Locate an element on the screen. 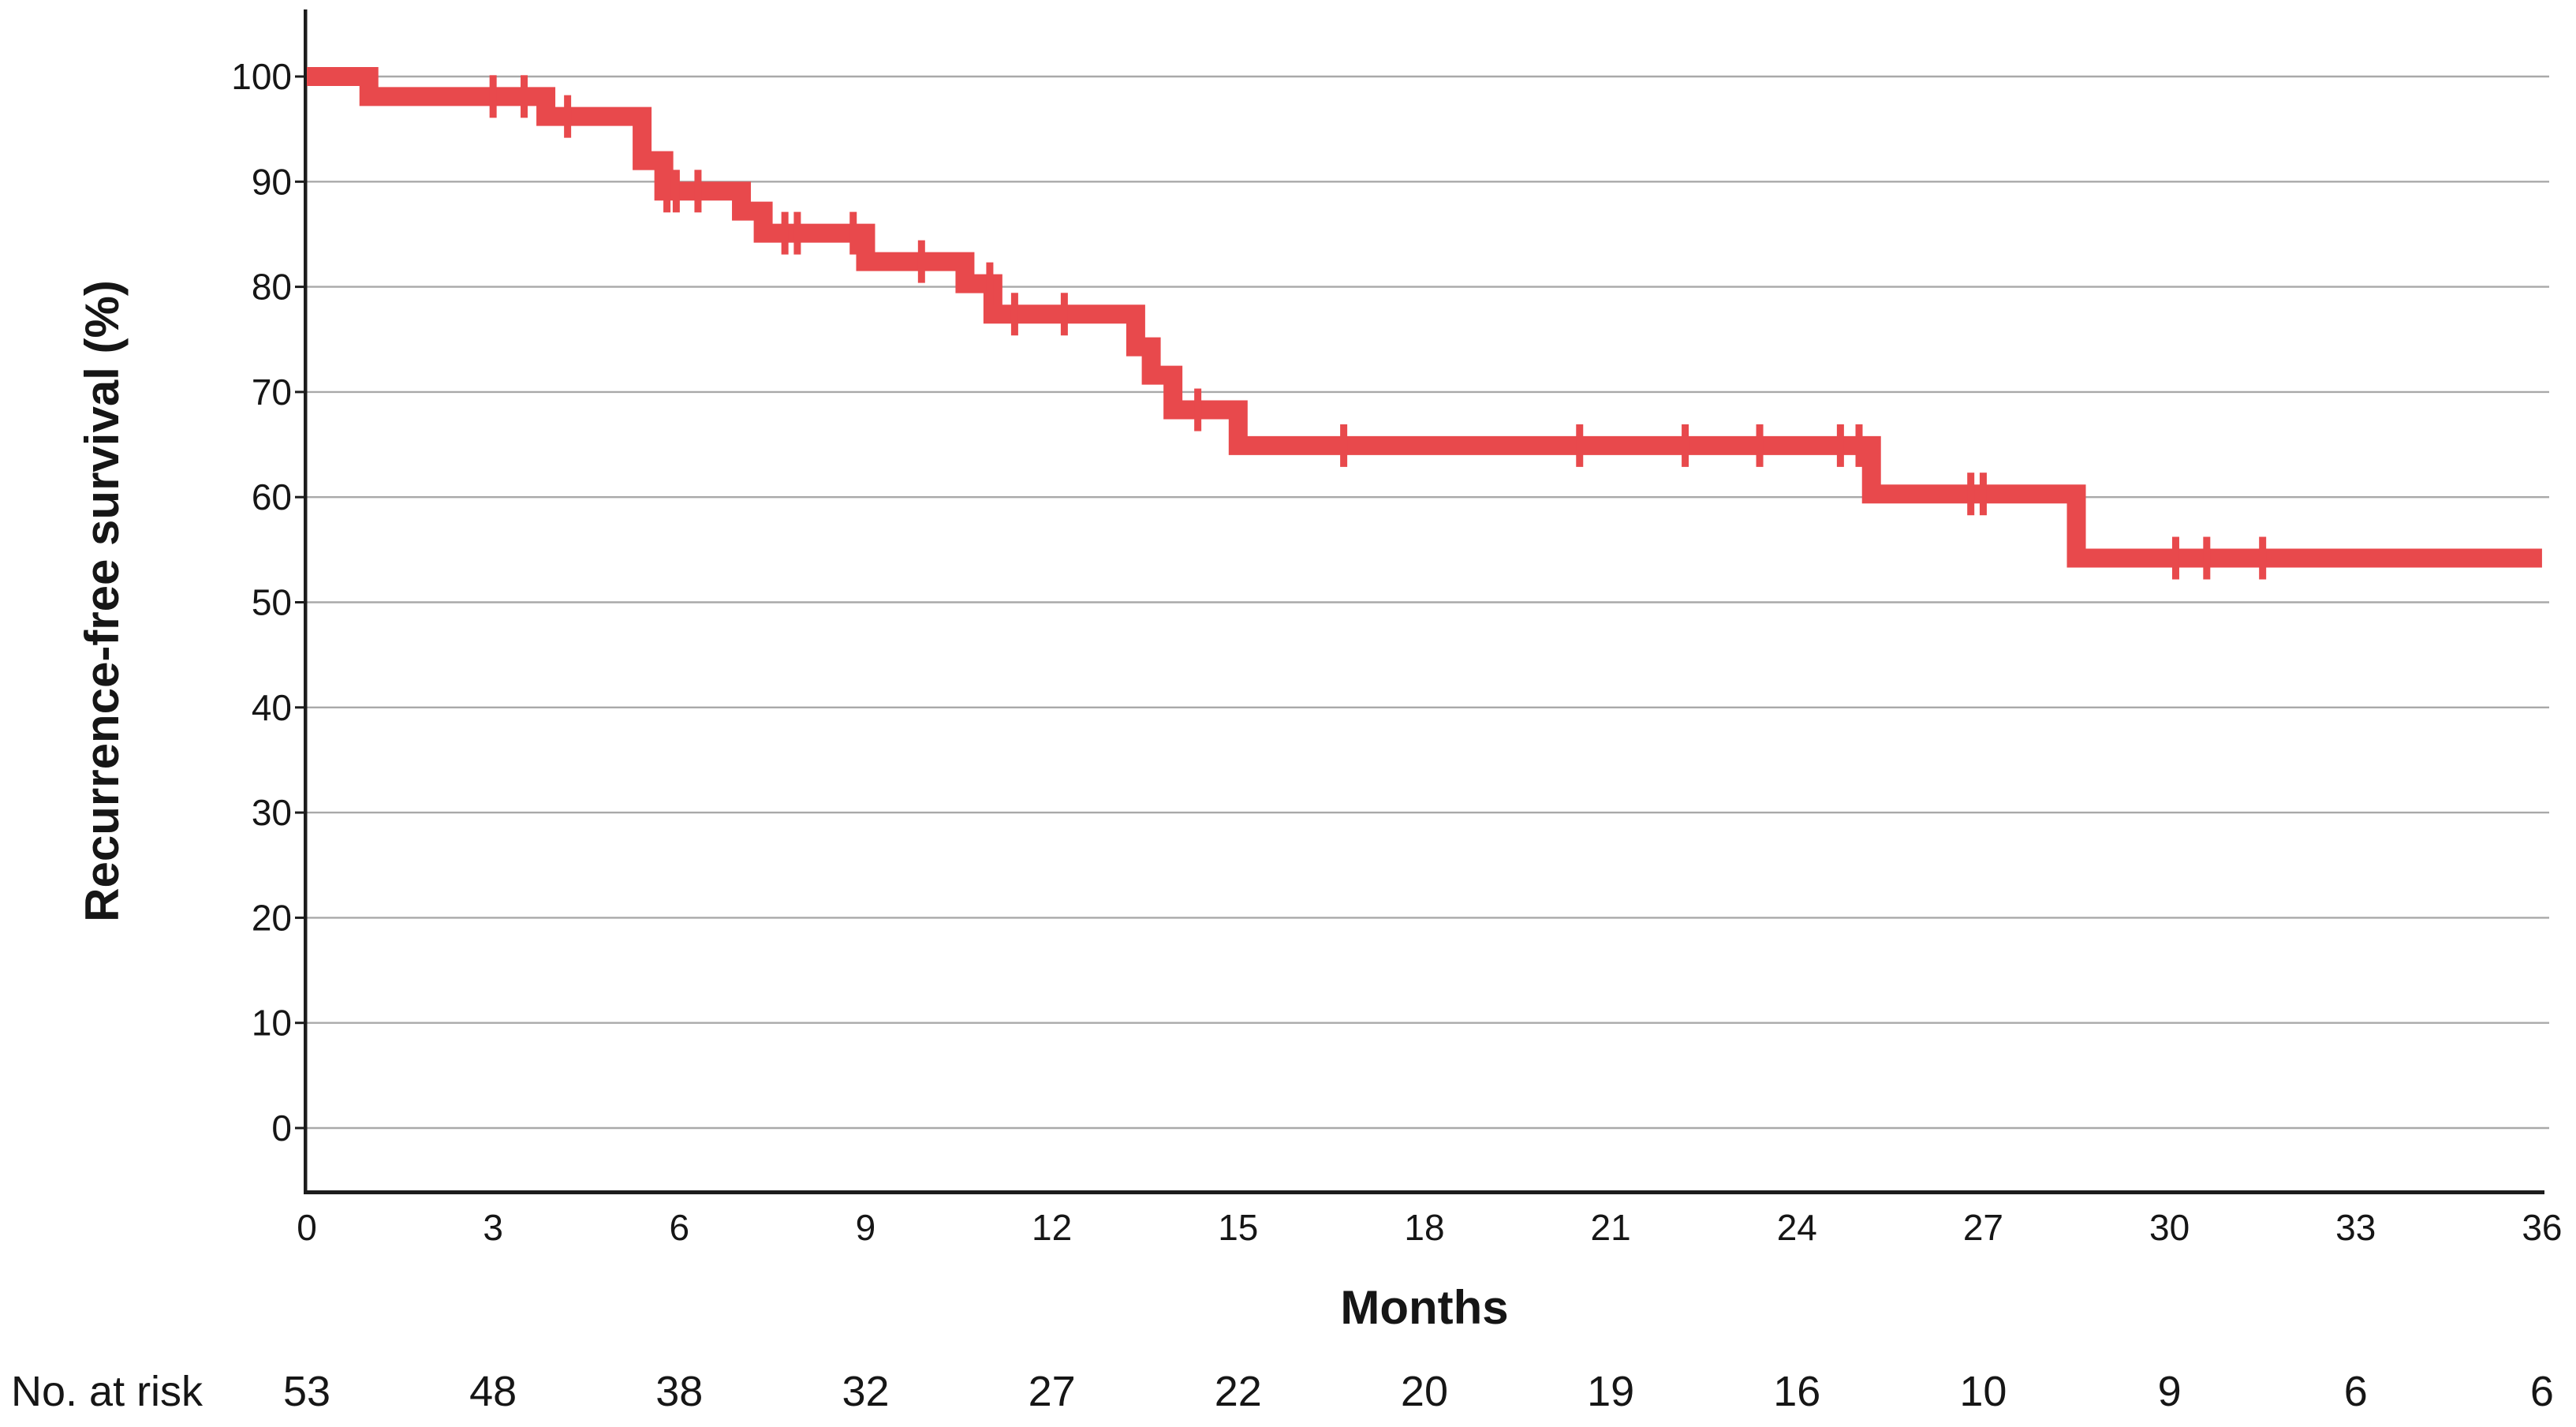 The image size is (2576, 1427). x-tick-label: 24 is located at coordinates (1797, 1227).